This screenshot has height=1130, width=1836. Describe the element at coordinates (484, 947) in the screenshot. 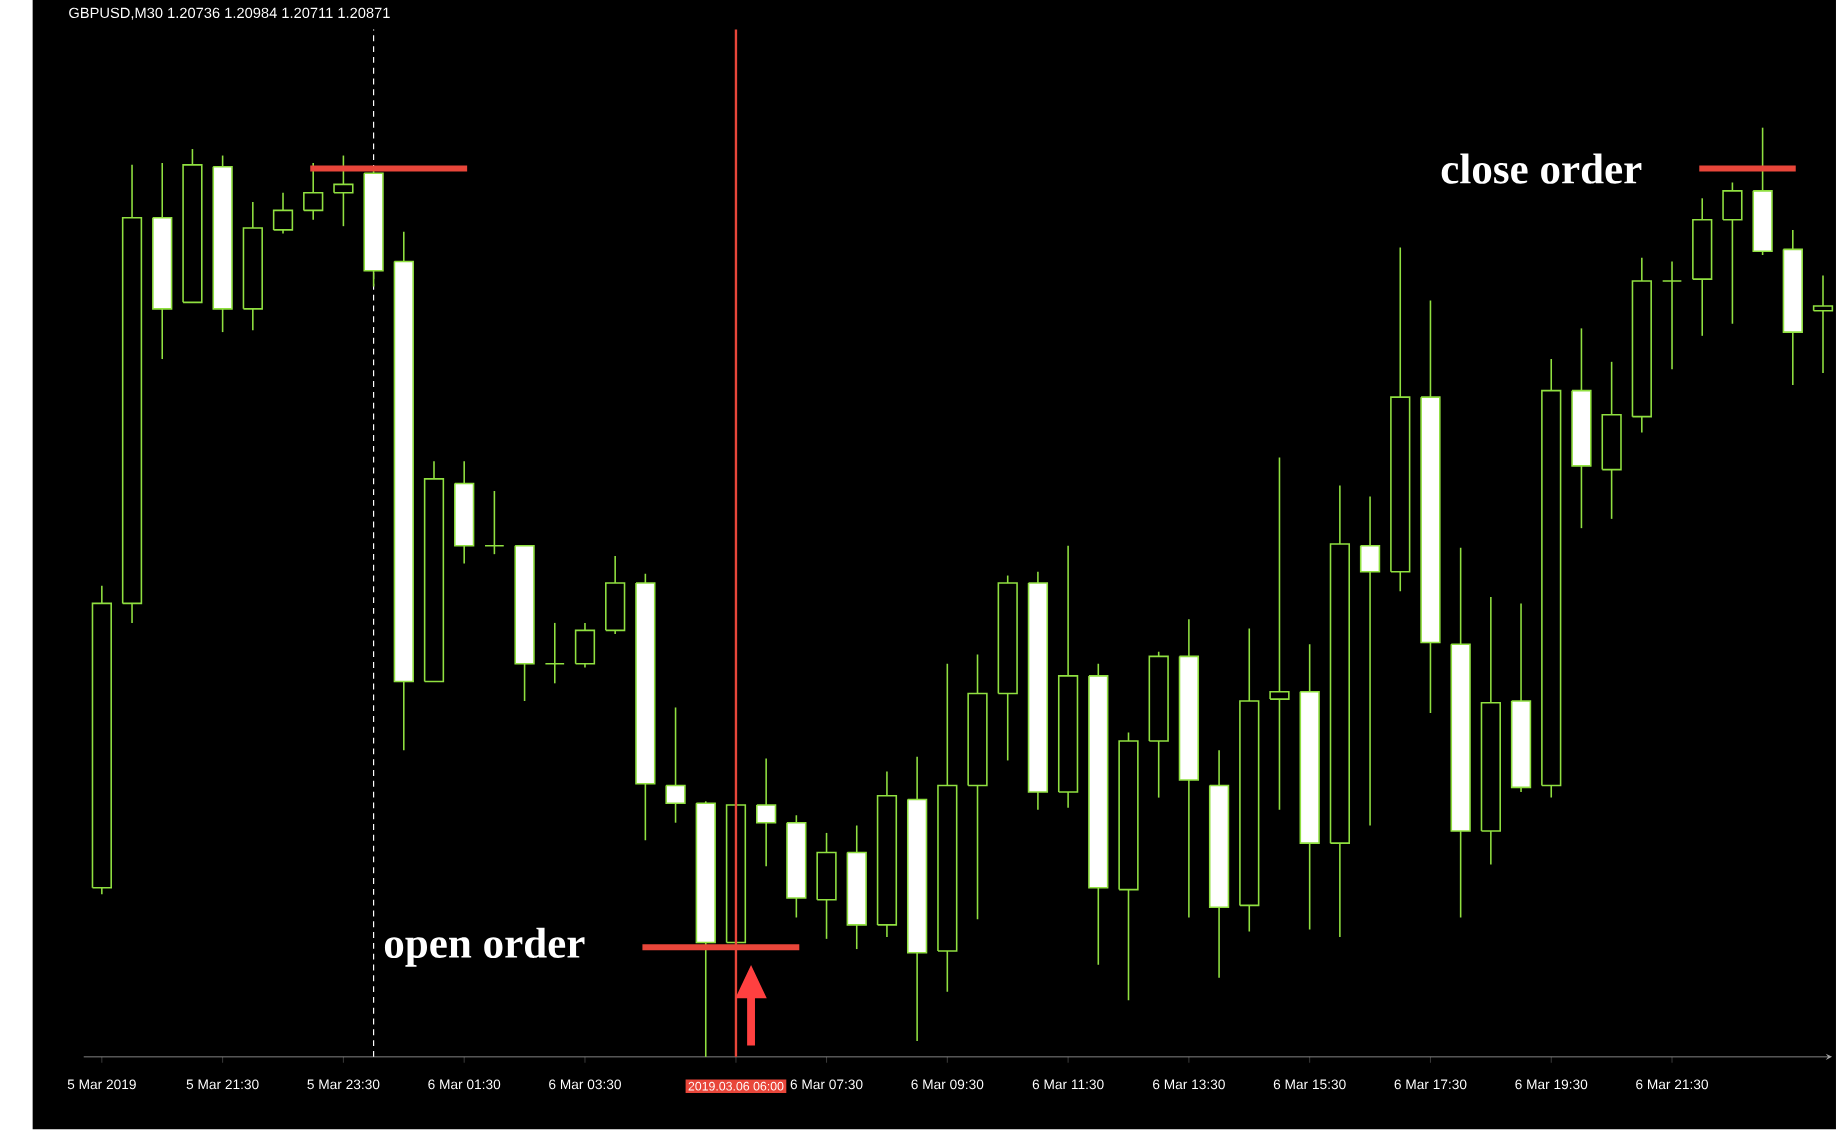

I see `series-label: open order` at that location.